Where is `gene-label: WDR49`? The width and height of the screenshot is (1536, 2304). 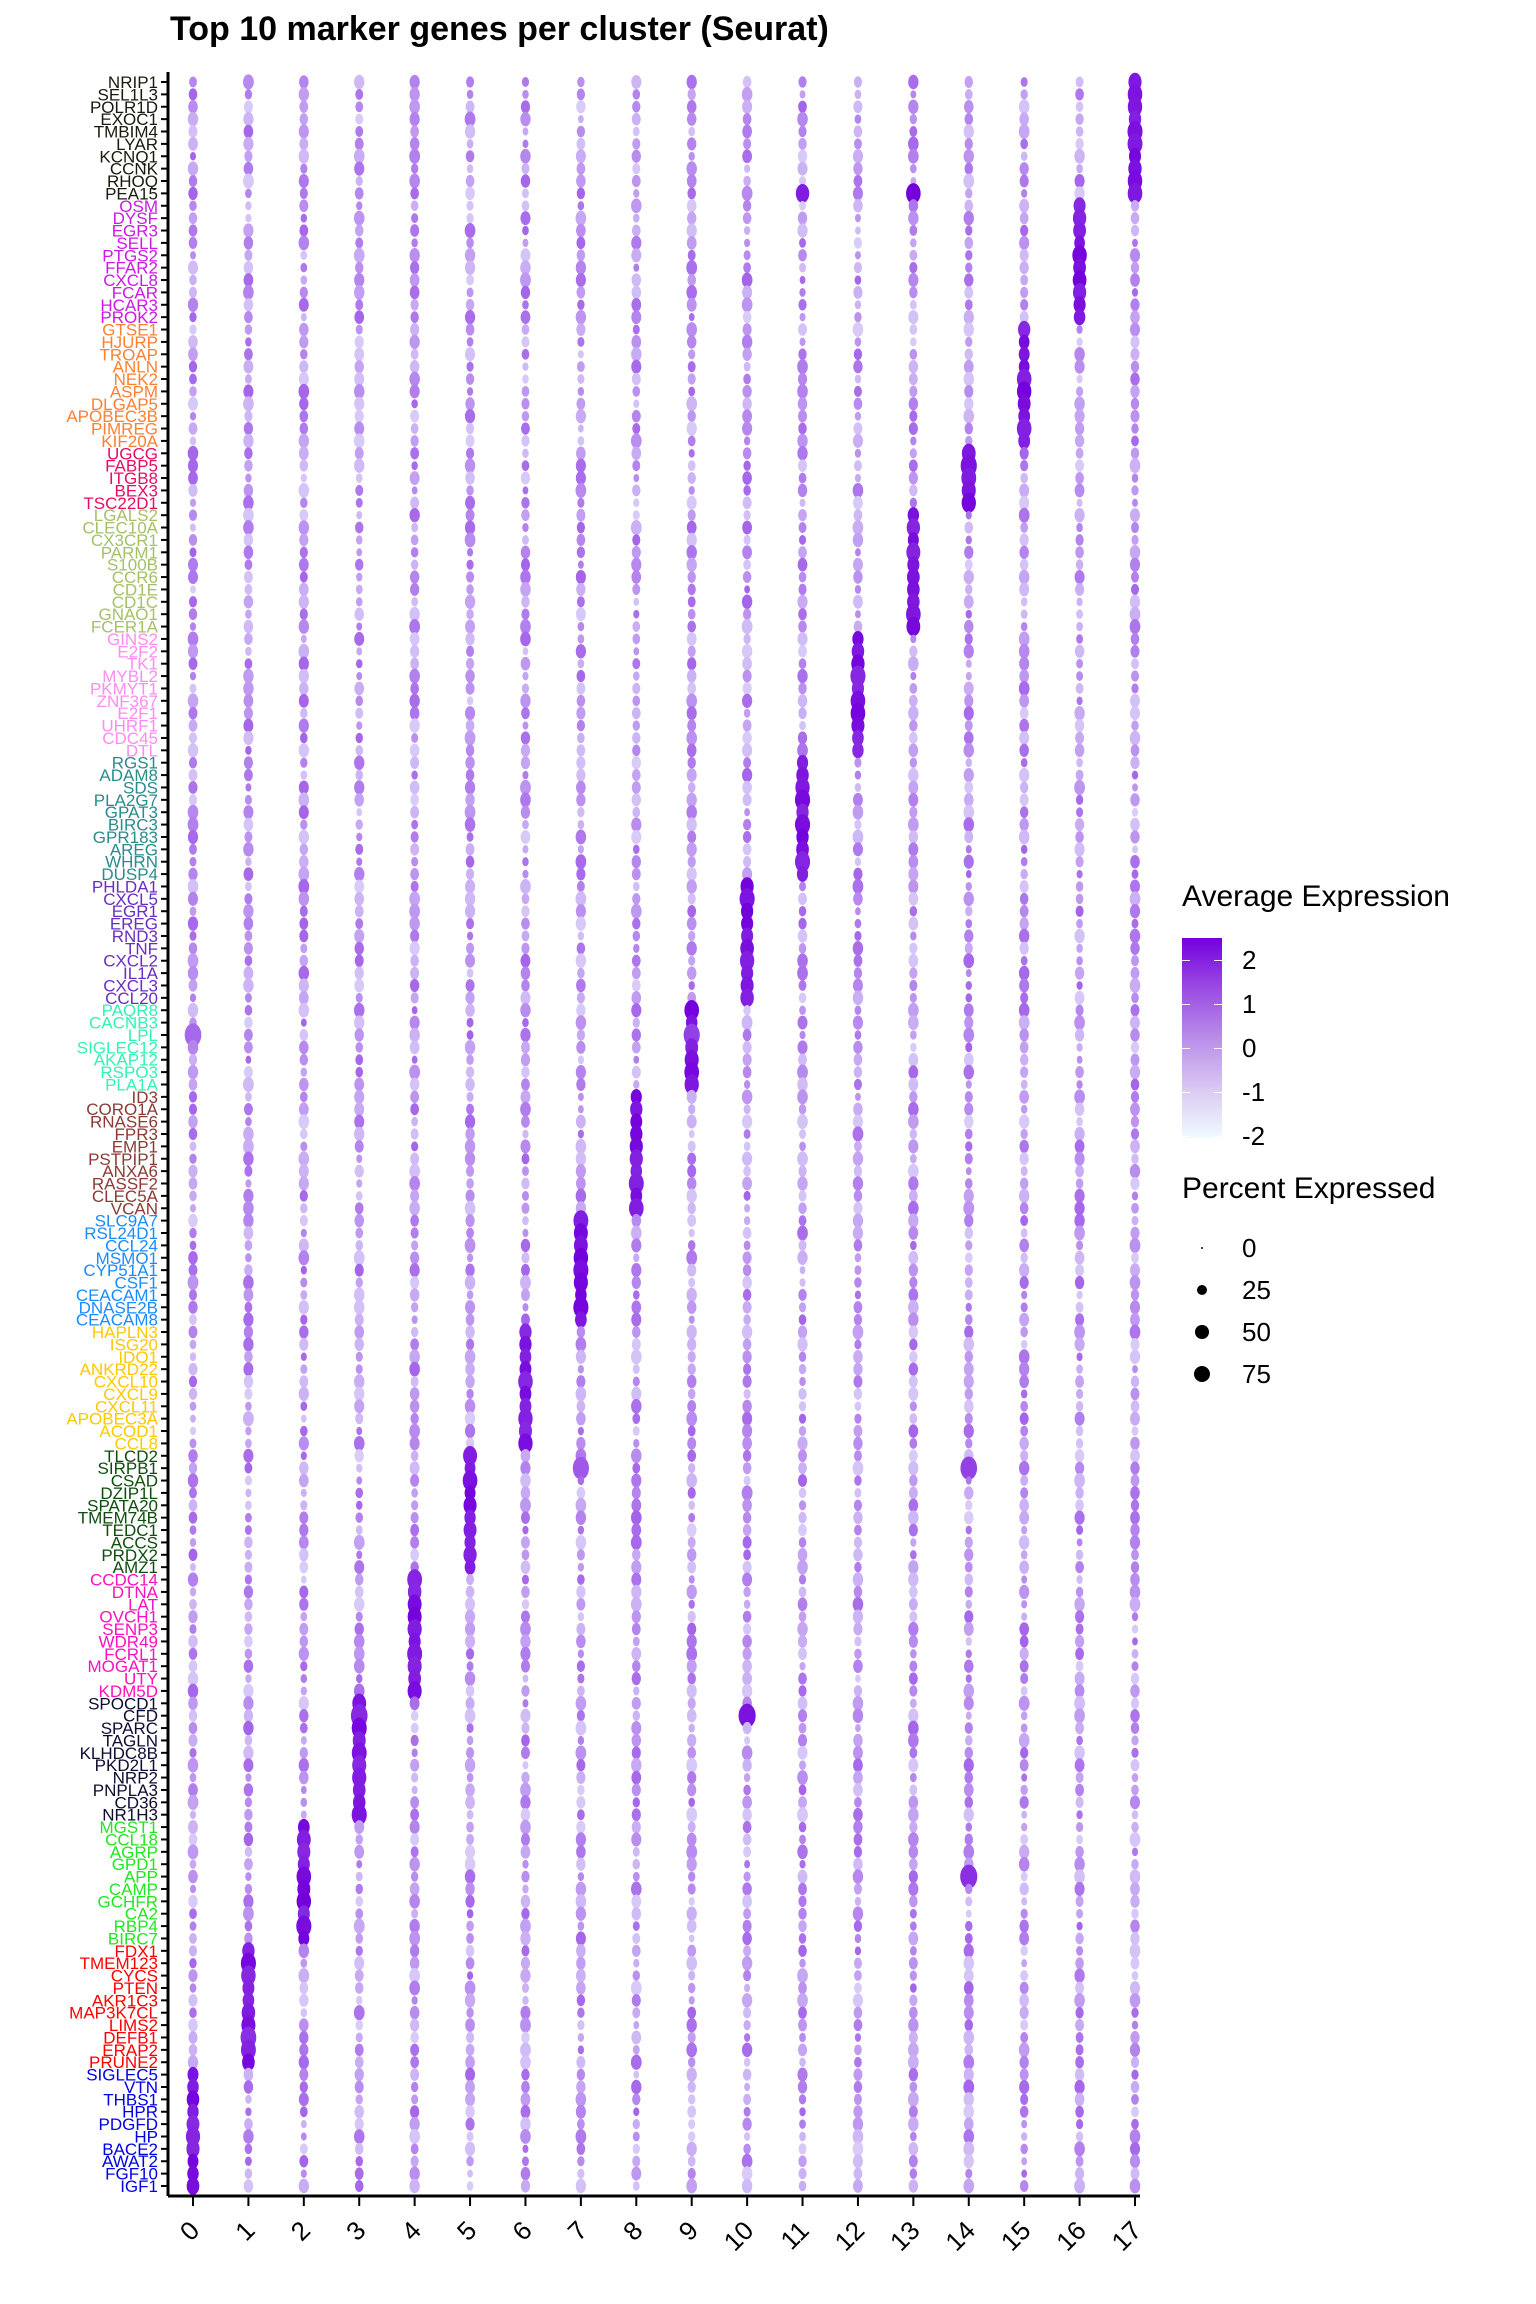 gene-label: WDR49 is located at coordinates (128, 1641).